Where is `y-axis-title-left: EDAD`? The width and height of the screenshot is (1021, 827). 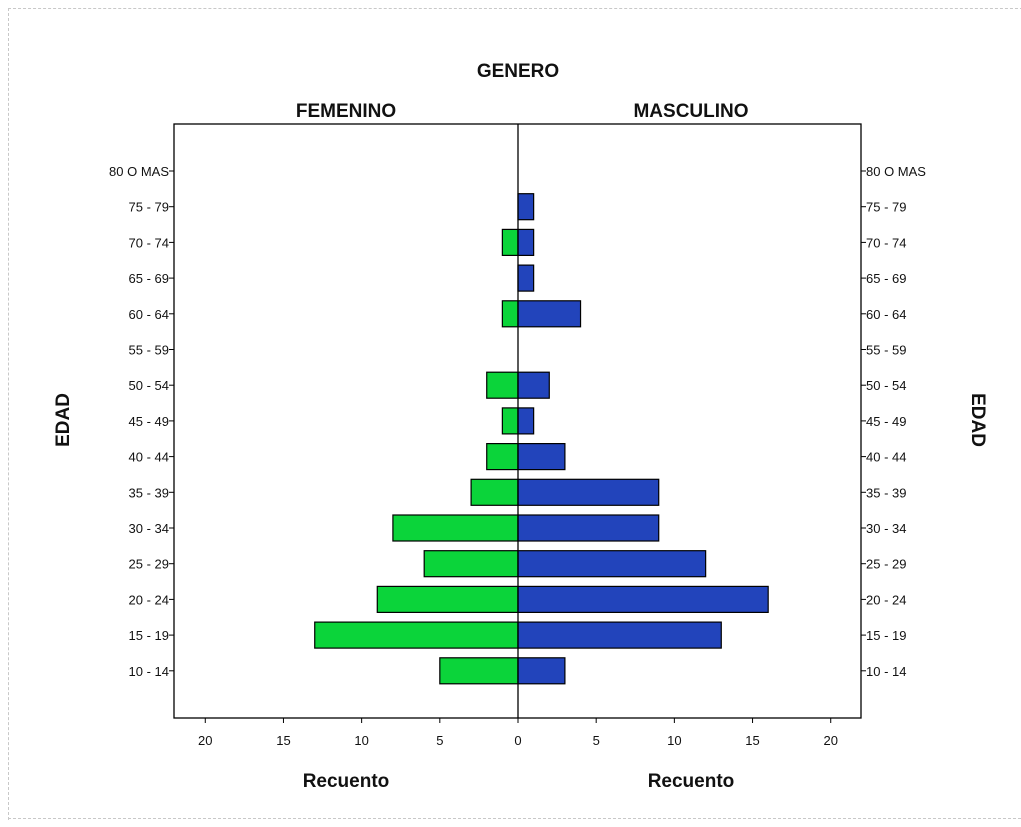
y-axis-title-left: EDAD is located at coordinates (63, 420).